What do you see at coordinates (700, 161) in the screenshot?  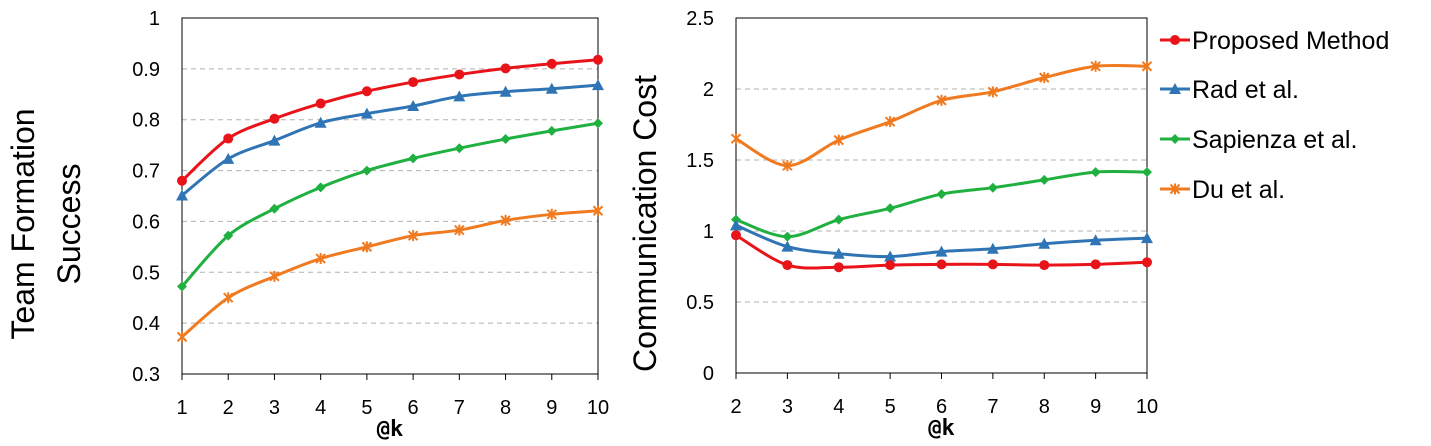 I see `y-tick-label: 1.5` at bounding box center [700, 161].